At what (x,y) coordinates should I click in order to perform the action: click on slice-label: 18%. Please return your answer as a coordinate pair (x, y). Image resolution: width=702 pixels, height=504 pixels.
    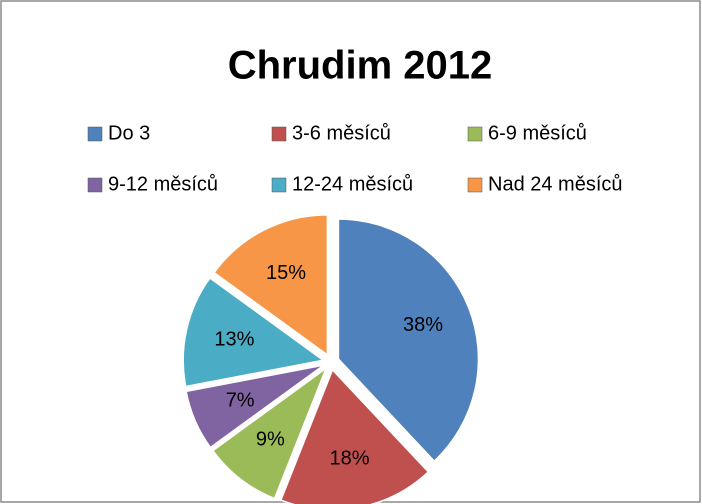
    Looking at the image, I should click on (350, 459).